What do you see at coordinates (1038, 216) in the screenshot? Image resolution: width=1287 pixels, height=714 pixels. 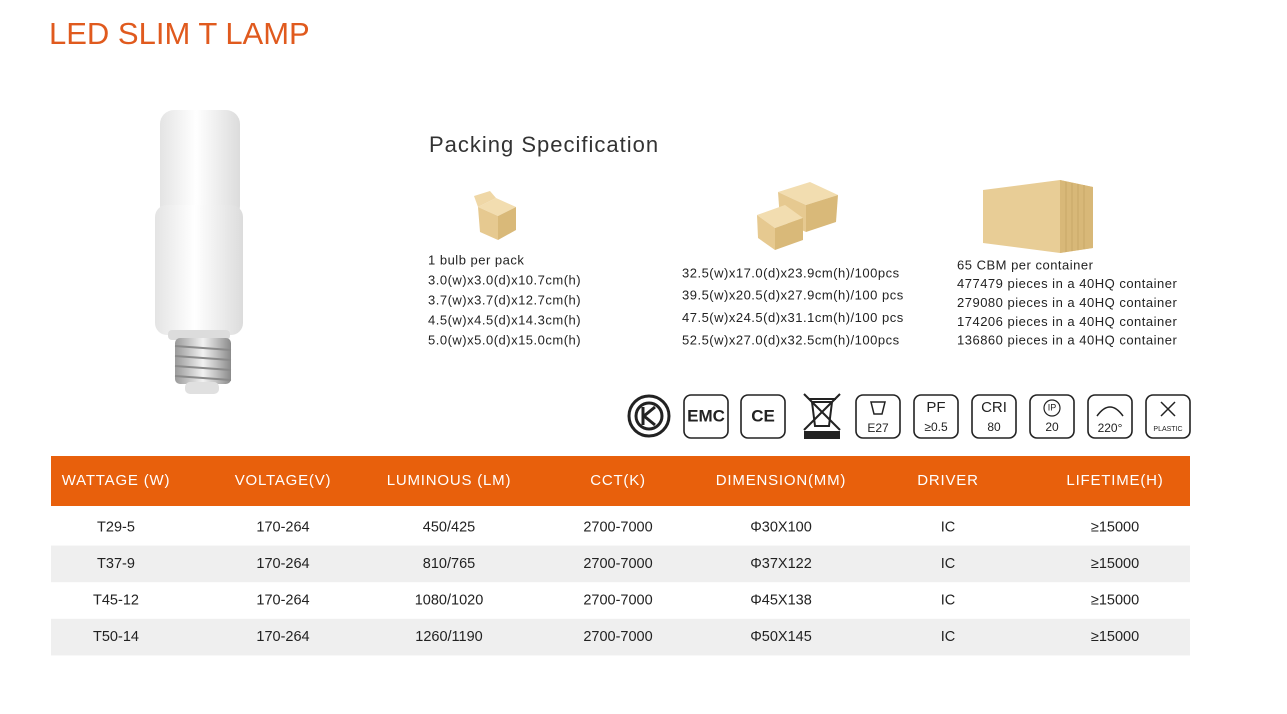 I see `container-icon` at bounding box center [1038, 216].